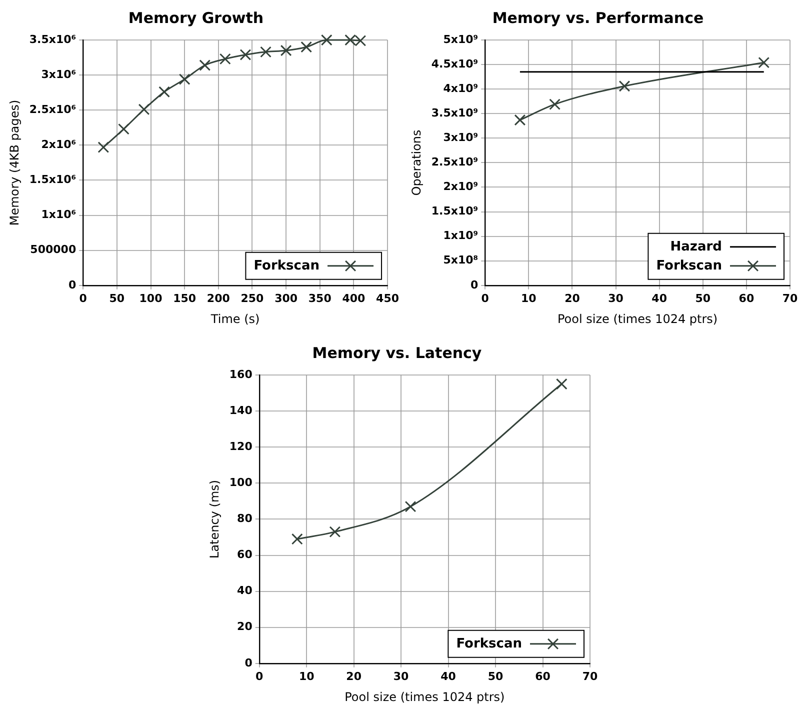 The height and width of the screenshot is (713, 804). What do you see at coordinates (58, 145) in the screenshot?
I see `y-tick-label: 2x10⁶` at bounding box center [58, 145].